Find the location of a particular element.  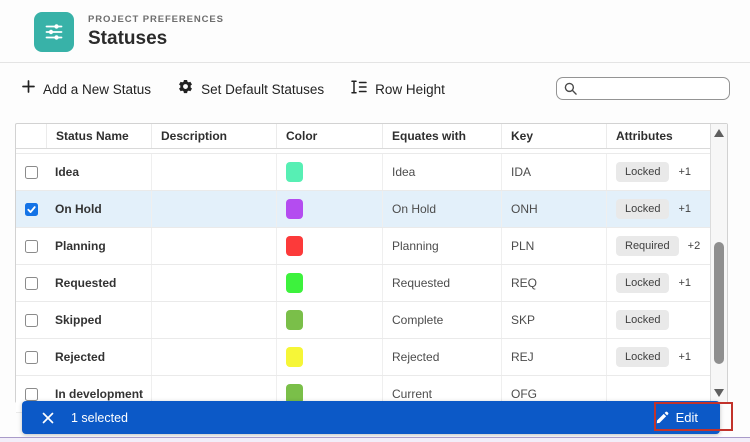

row-height-button: Row Height is located at coordinates (398, 89).